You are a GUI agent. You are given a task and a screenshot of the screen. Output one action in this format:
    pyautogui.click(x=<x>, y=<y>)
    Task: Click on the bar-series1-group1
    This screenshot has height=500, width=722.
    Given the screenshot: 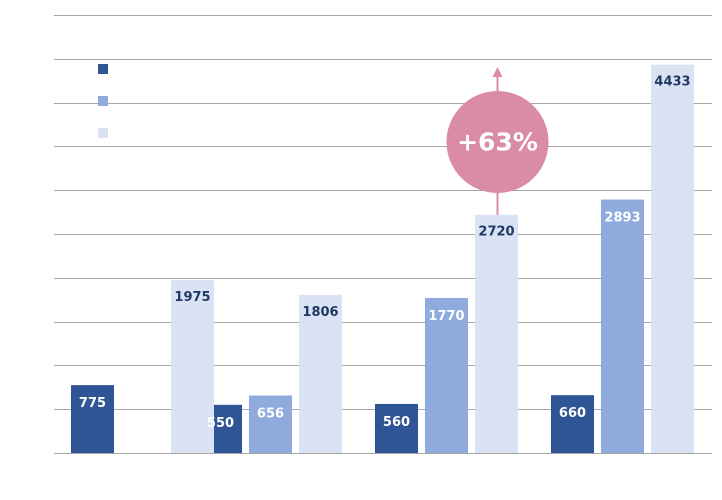 What is the action you would take?
    pyautogui.click(x=92, y=419)
    